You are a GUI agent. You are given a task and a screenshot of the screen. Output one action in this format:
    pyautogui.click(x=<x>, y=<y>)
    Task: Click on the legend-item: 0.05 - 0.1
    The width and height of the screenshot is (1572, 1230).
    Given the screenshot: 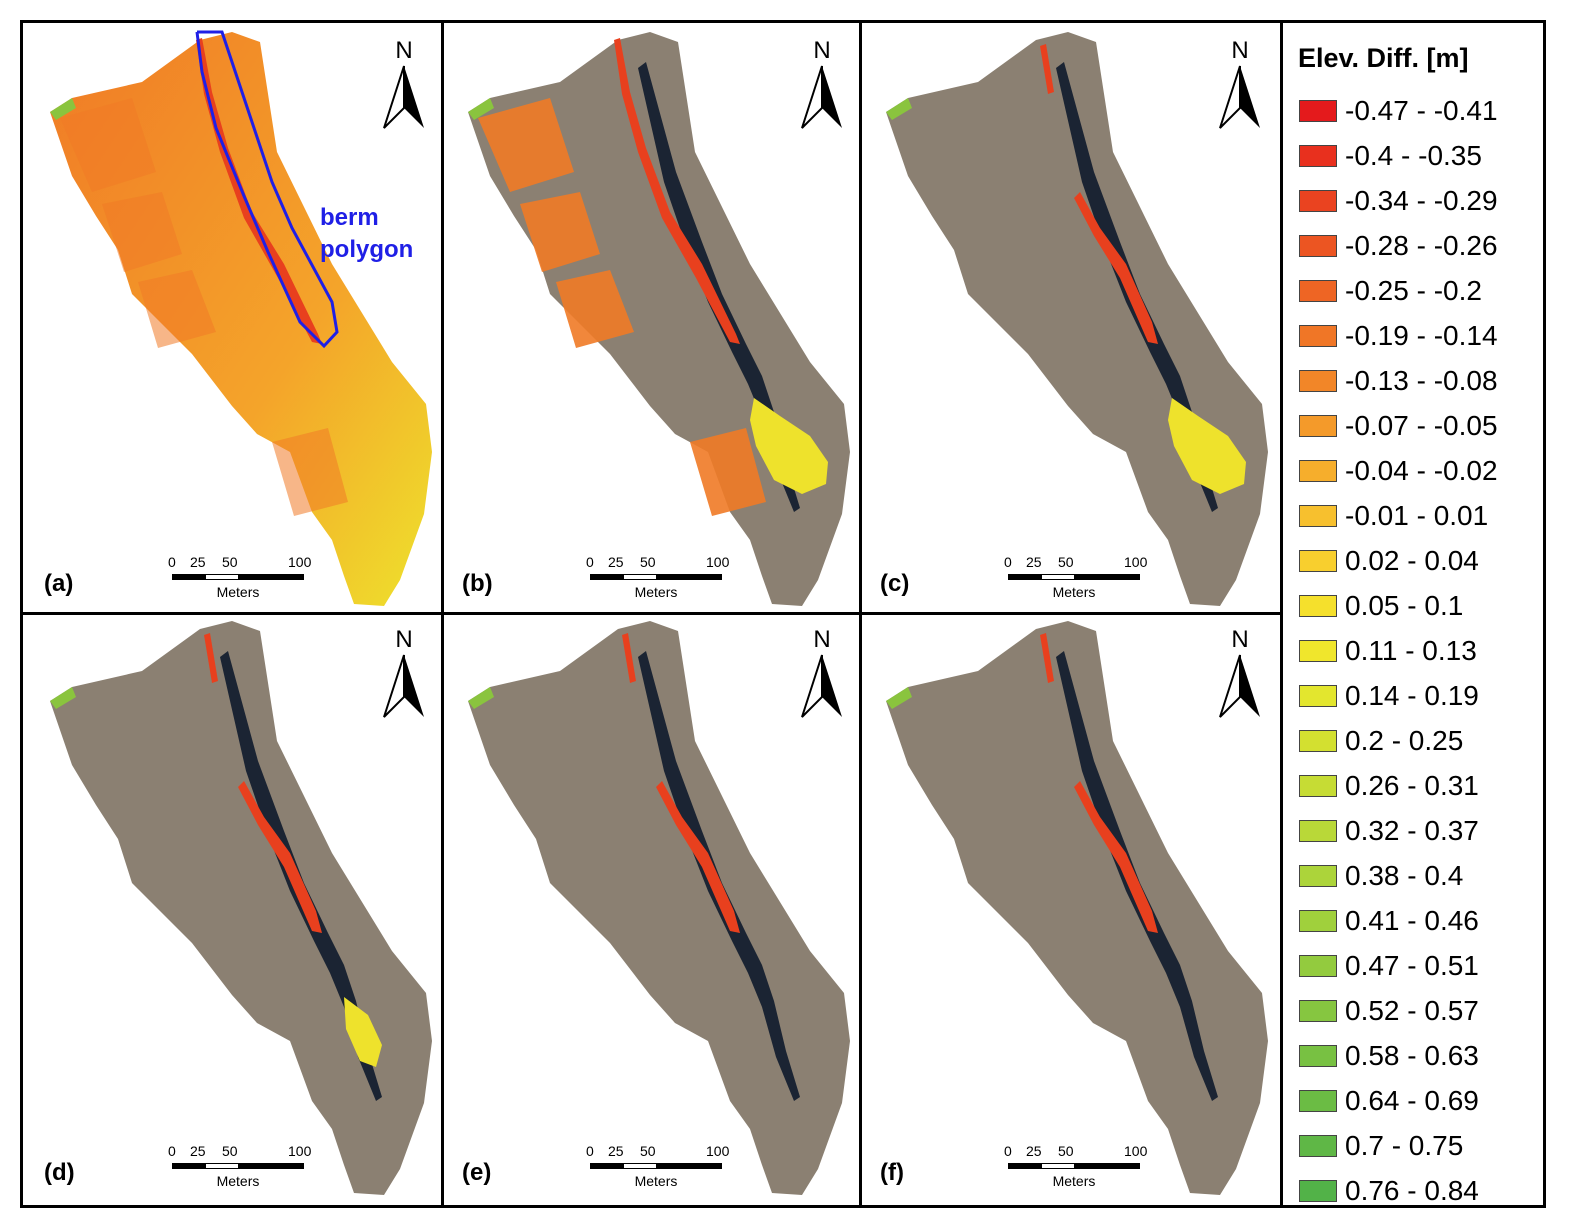 What is the action you would take?
    pyautogui.click(x=1381, y=606)
    